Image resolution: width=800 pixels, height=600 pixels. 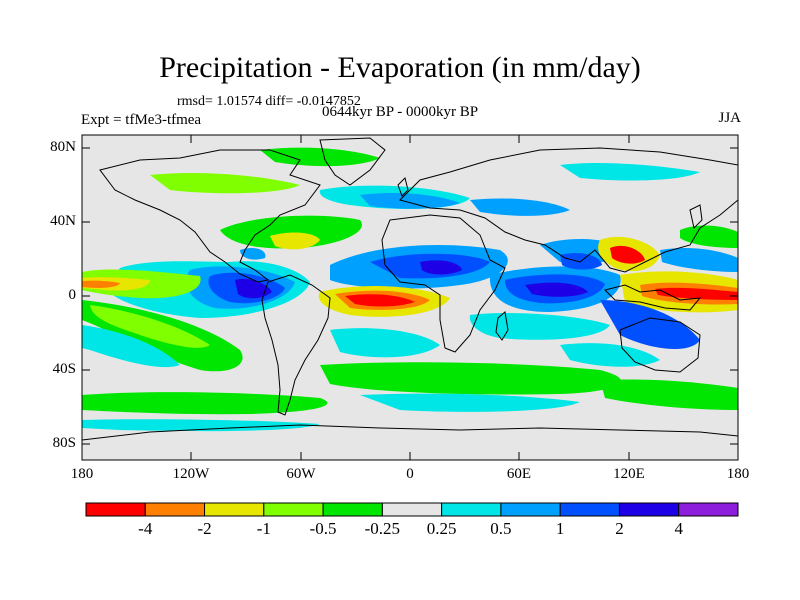 I want to click on stats-line: rmsd= 1.01574 diff= -0.0147852, so click(x=269, y=101).